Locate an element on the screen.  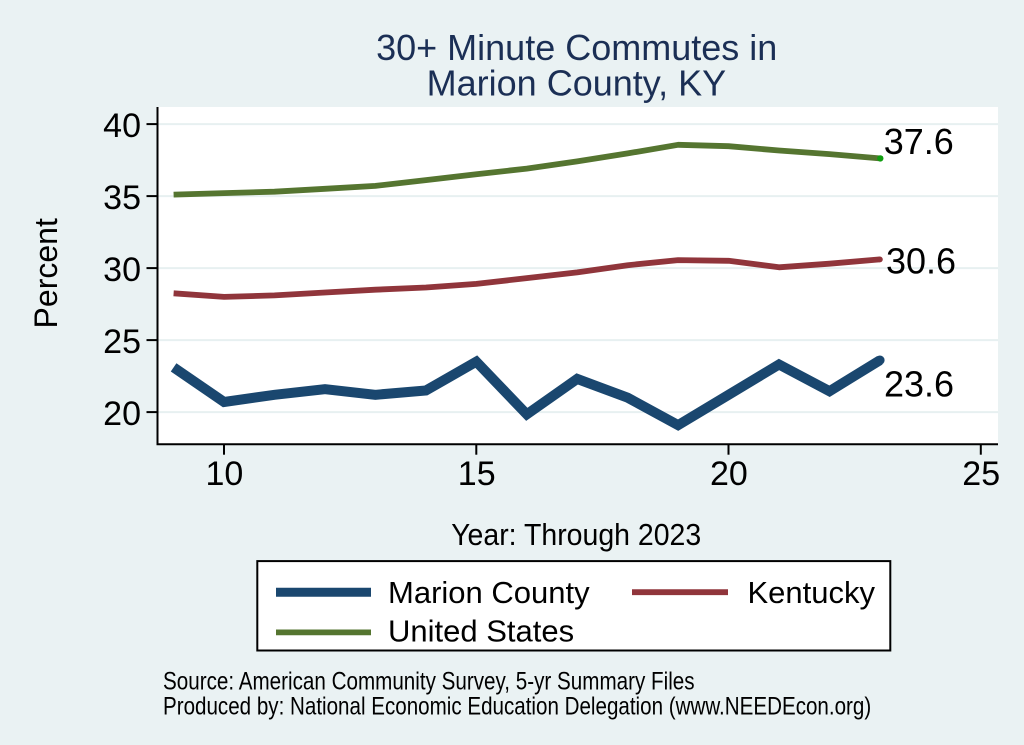
svg-text: 15 is located at coordinates (477, 474).